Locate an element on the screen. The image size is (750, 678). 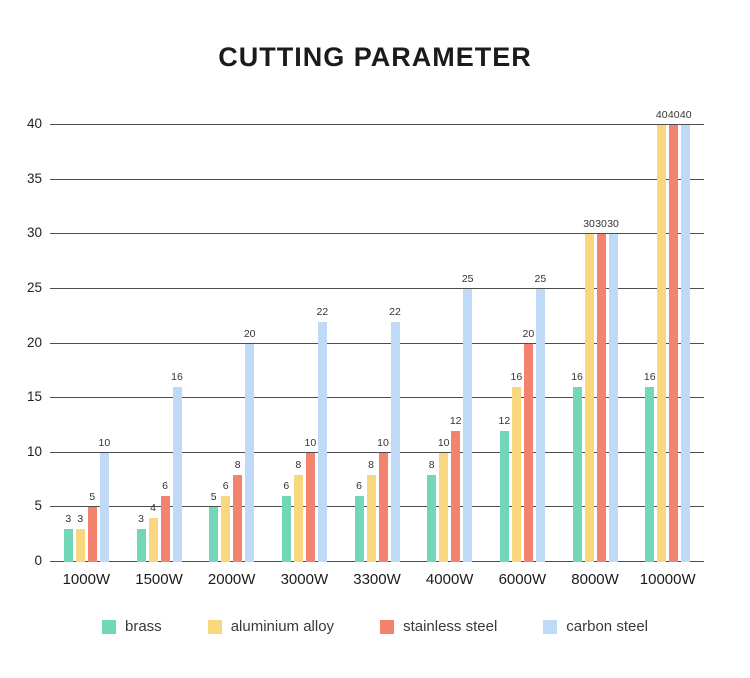
bar-value-label: 25 is located at coordinates (540, 278).